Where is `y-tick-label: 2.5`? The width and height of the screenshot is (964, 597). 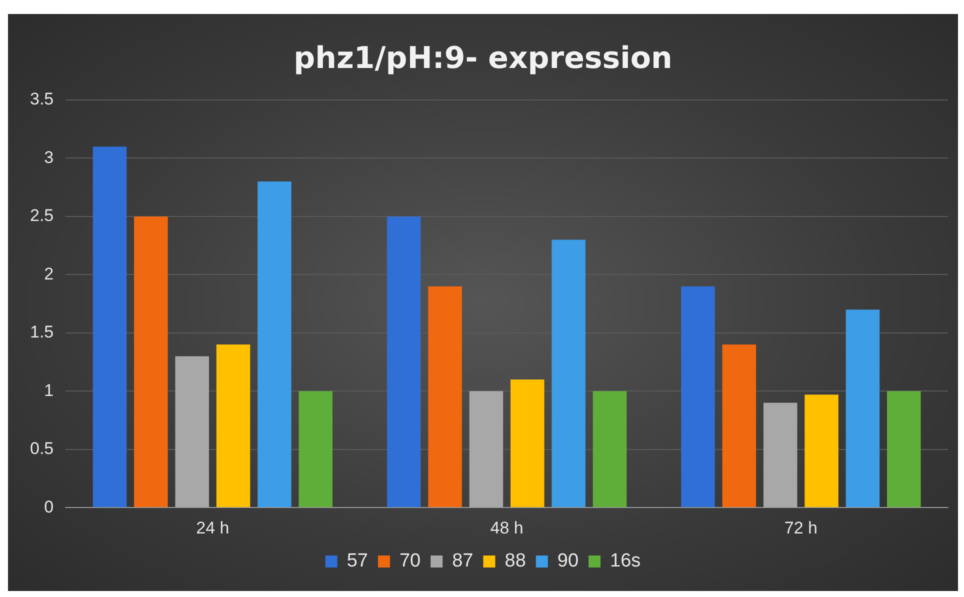
y-tick-label: 2.5 is located at coordinates (42, 216).